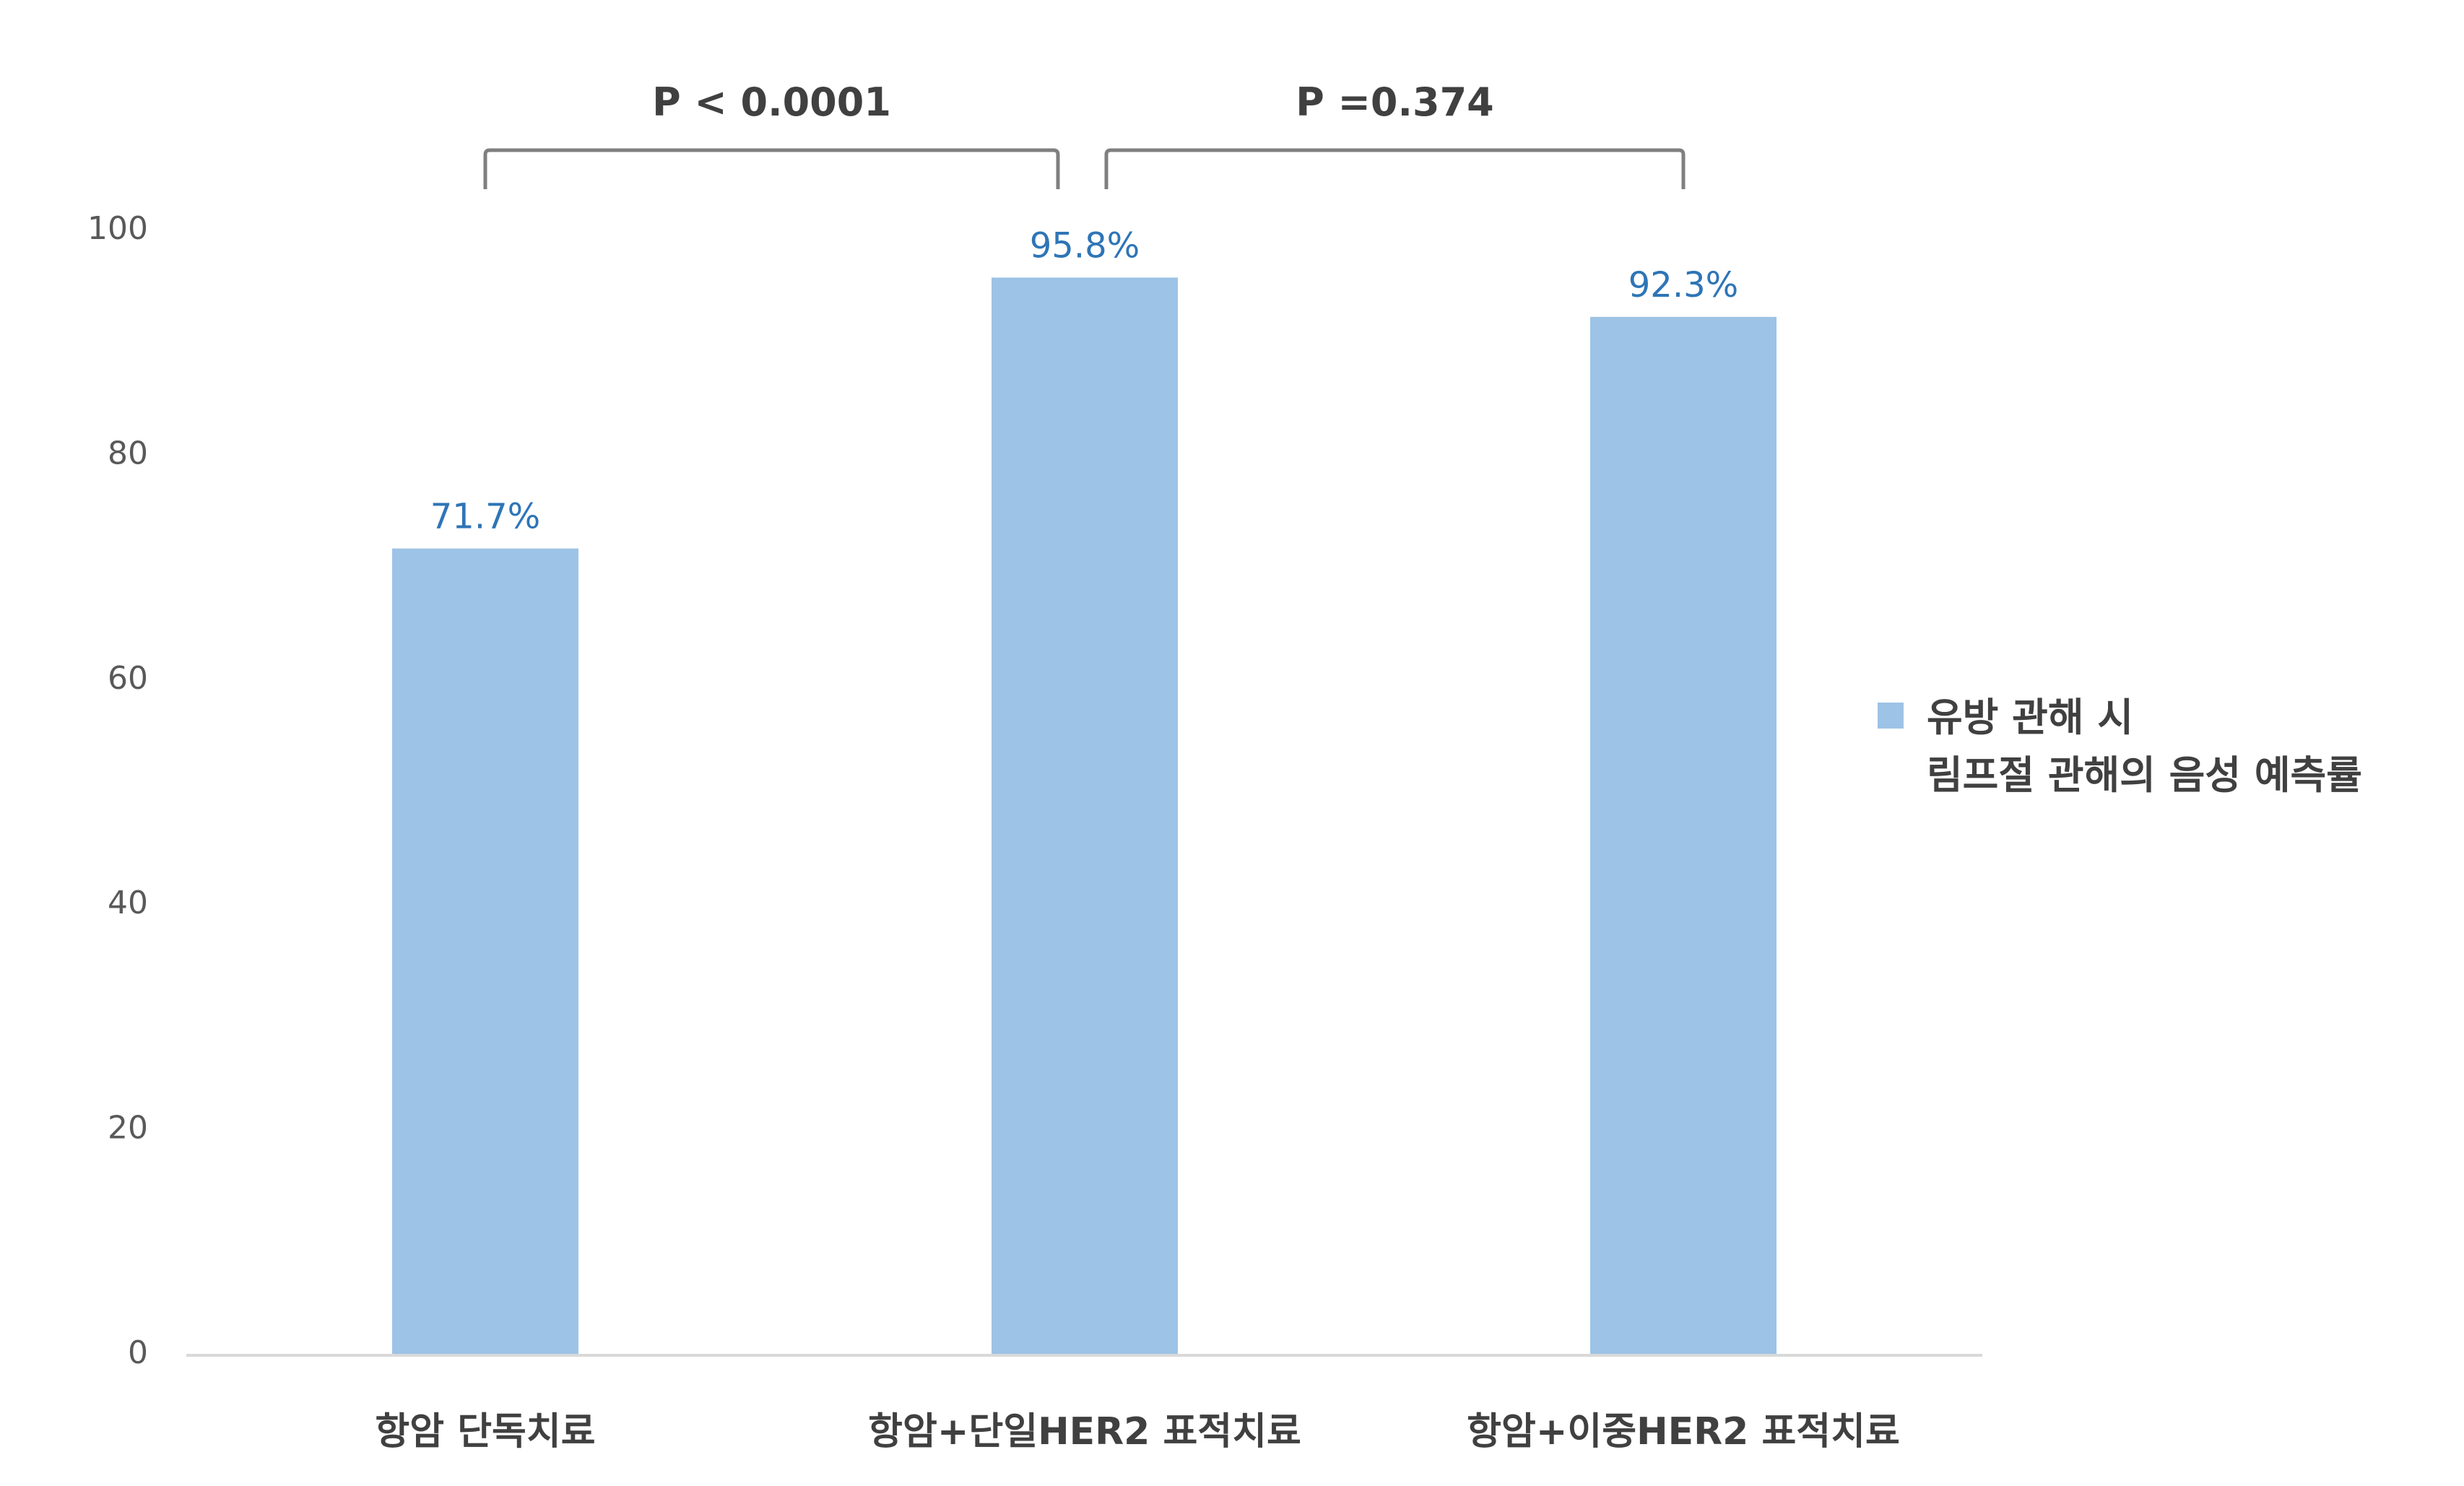 This screenshot has height=1486, width=2464. I want to click on legend-swatch, so click(1891, 716).